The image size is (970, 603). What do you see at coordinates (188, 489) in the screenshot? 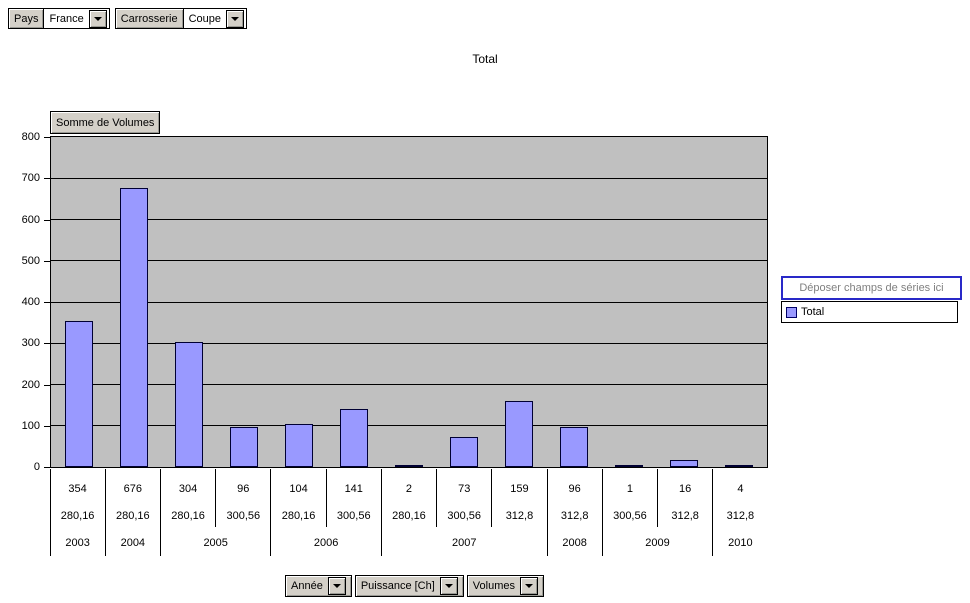
I see `x-label-volume: 304` at bounding box center [188, 489].